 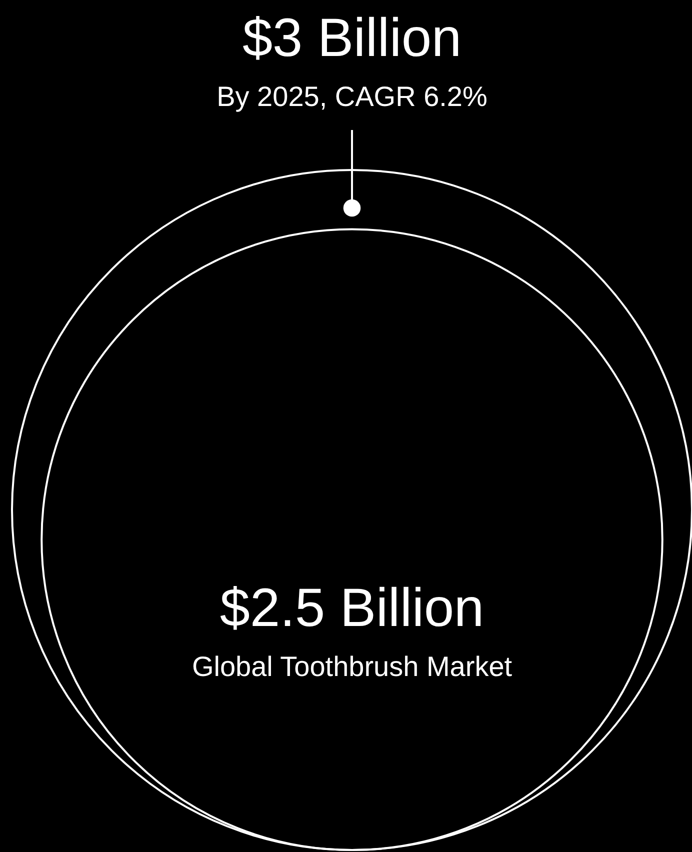 I want to click on category-label: By 2025, CAGR 6.2%, so click(x=352, y=96).